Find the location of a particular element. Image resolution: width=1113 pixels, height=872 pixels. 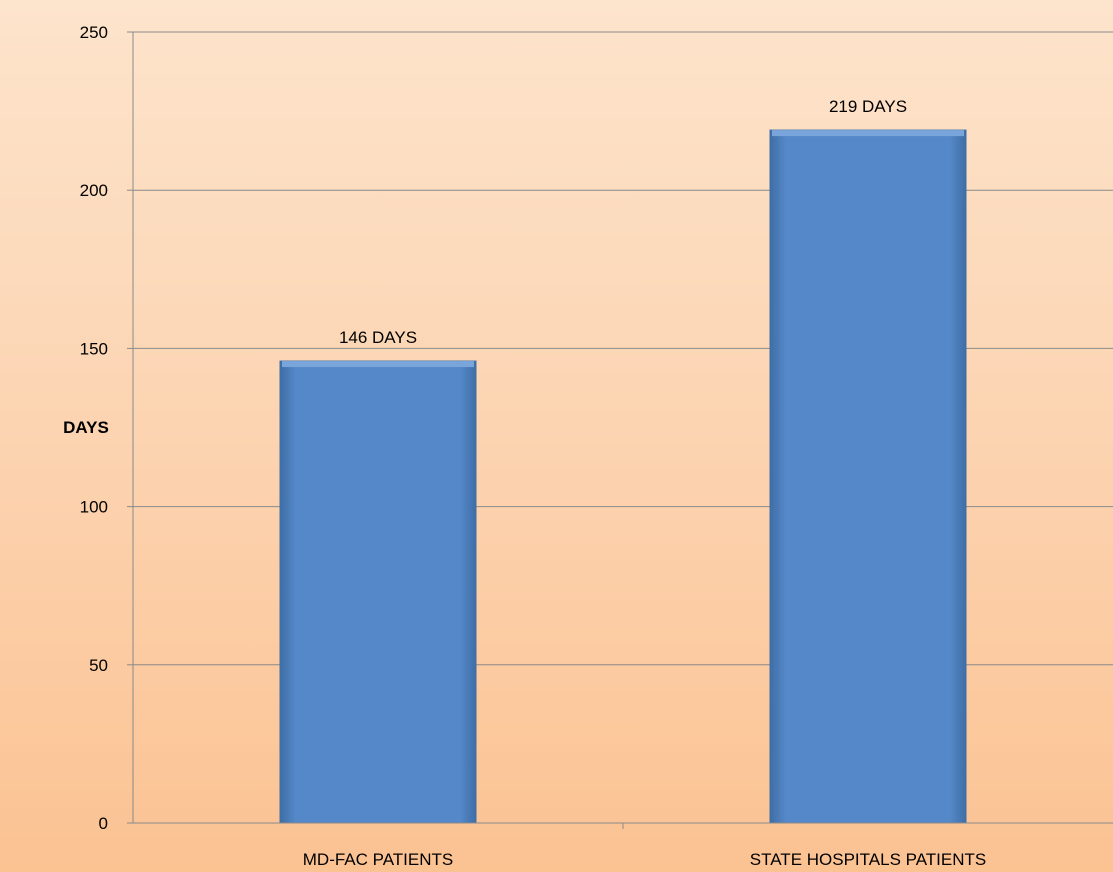

data-label: 219 DAYS is located at coordinates (868, 106).